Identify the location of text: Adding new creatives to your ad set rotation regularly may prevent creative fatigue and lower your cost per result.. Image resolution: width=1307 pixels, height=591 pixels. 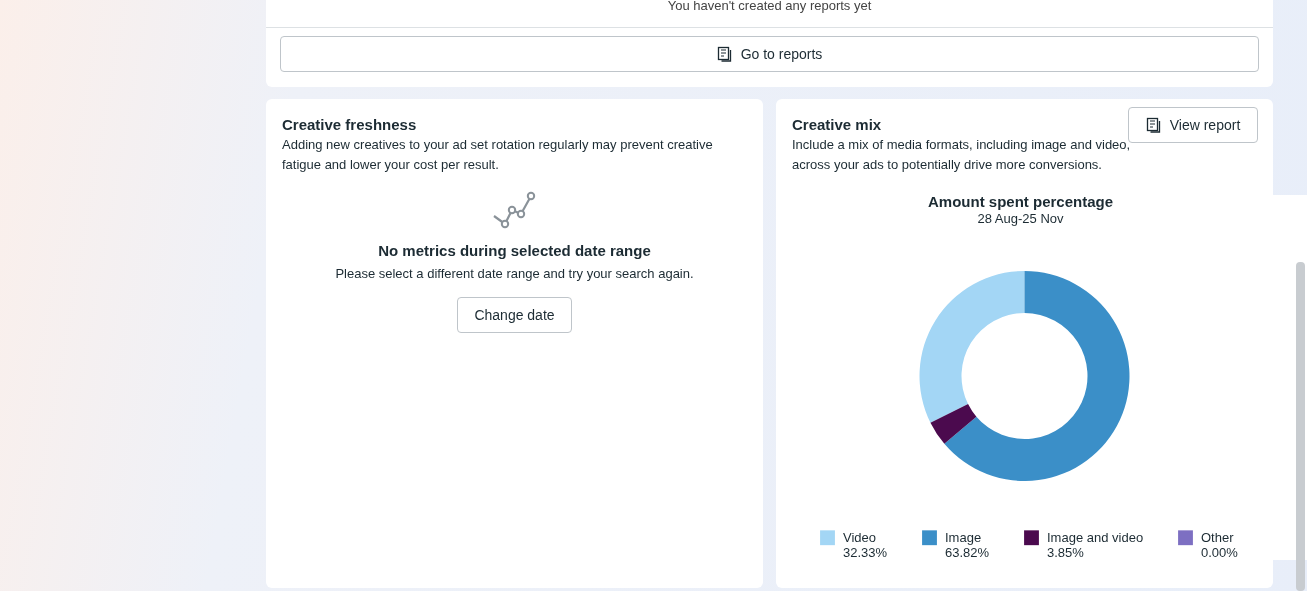
(498, 155).